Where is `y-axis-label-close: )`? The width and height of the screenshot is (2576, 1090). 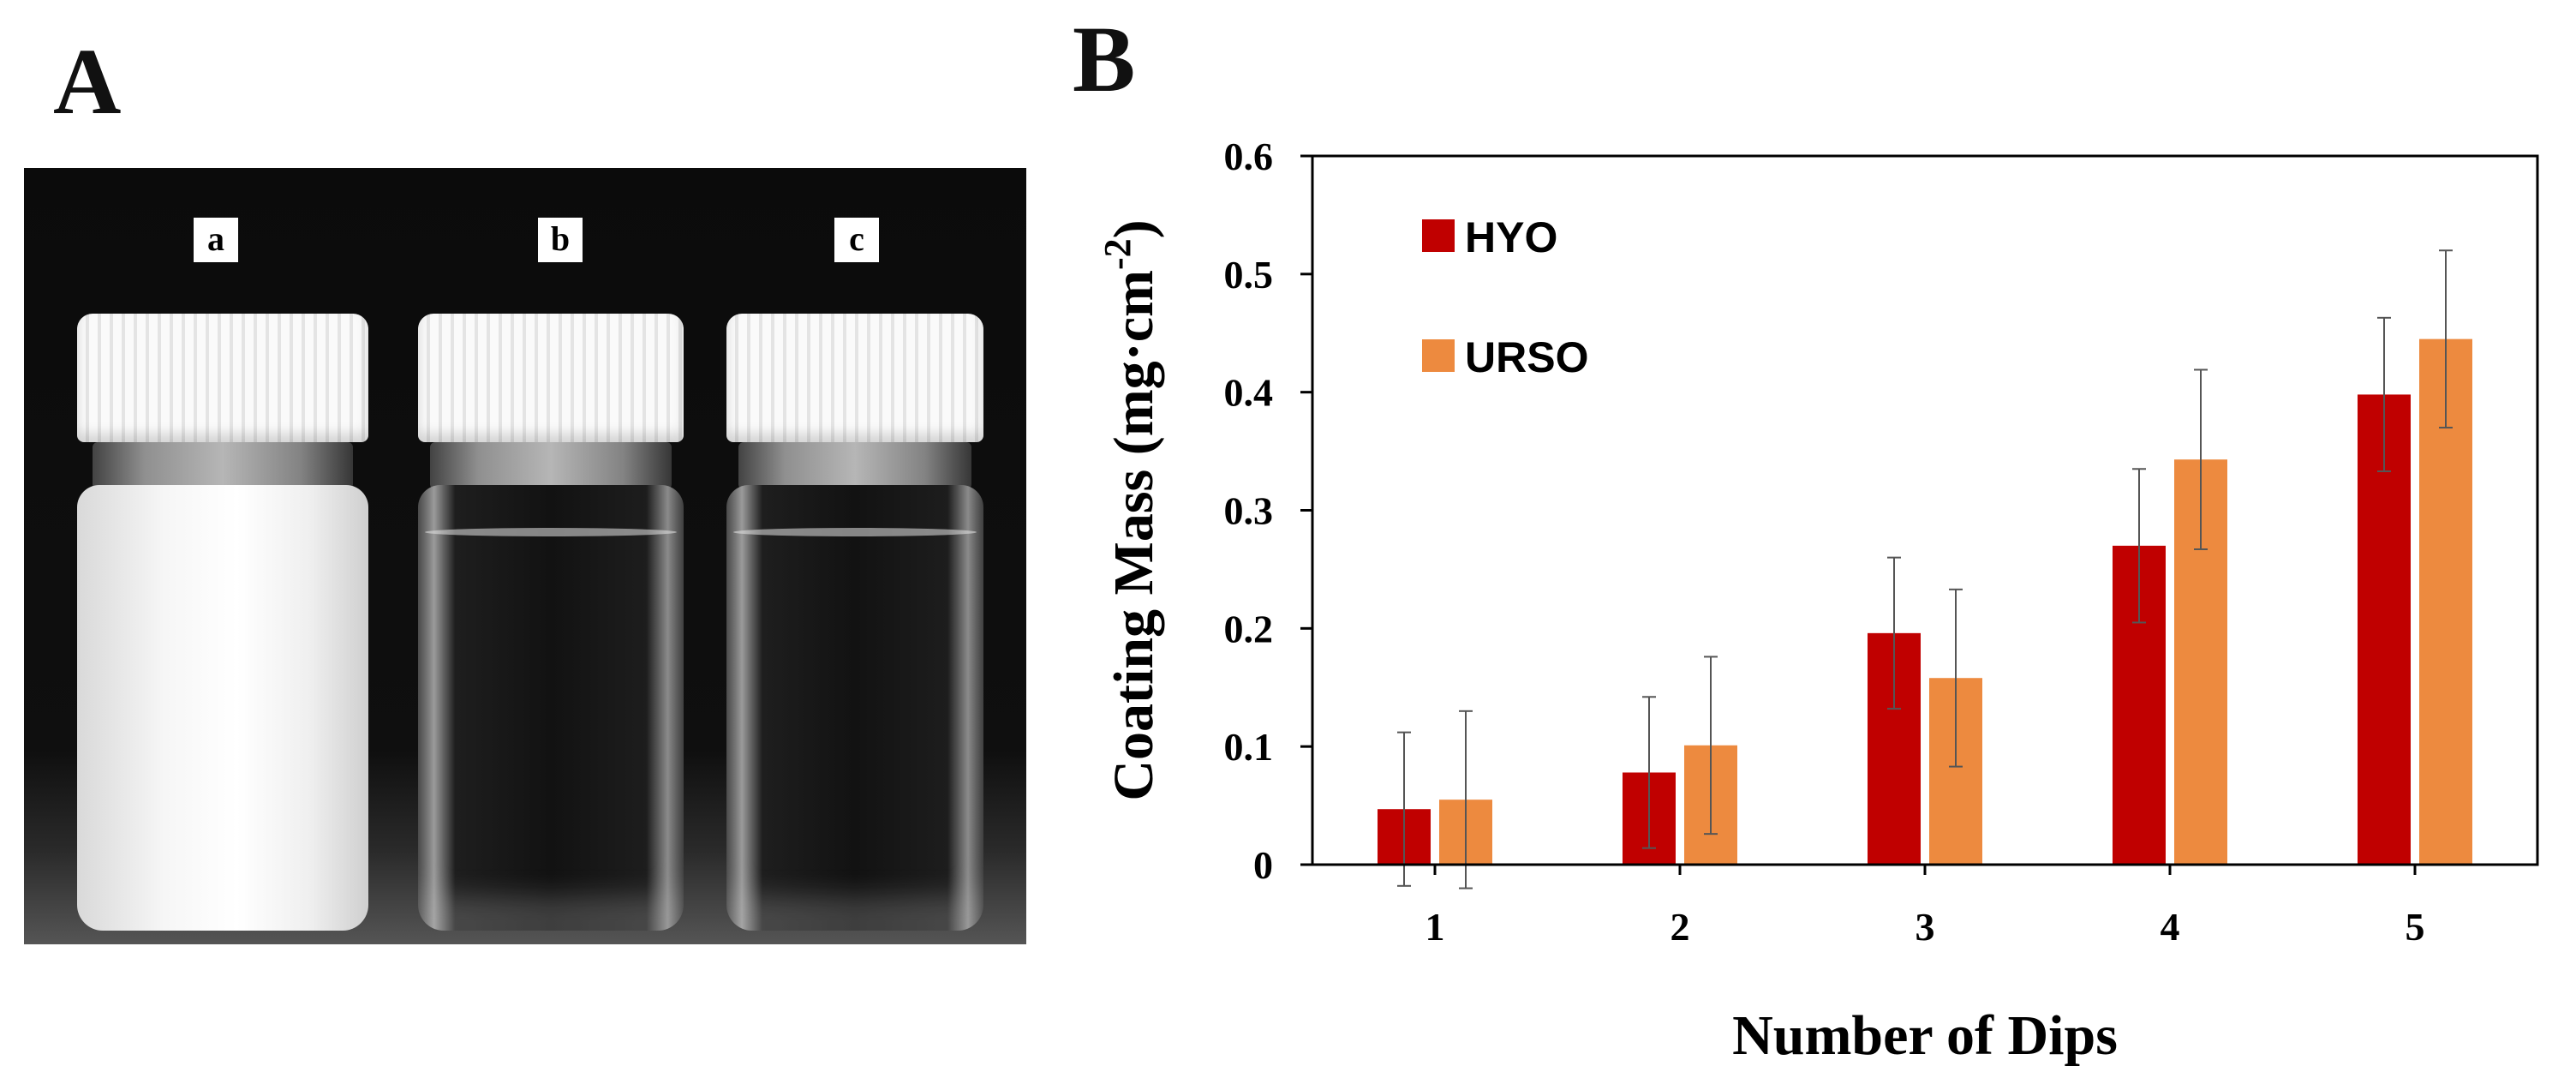
y-axis-label-close: ) is located at coordinates (1134, 228).